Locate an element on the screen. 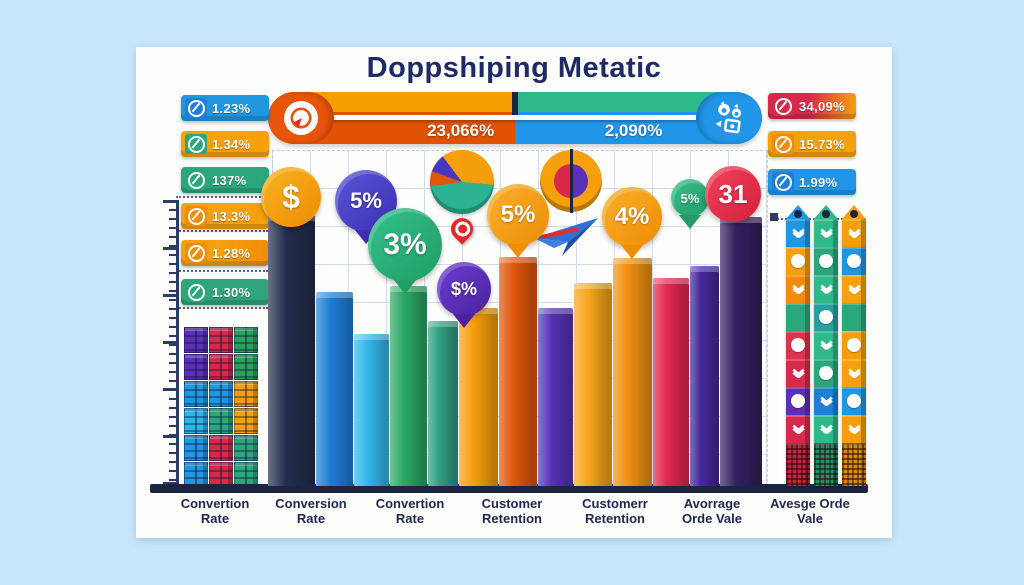 The width and height of the screenshot is (1024, 585). gauge-right-value: 2,090% is located at coordinates (633, 131).